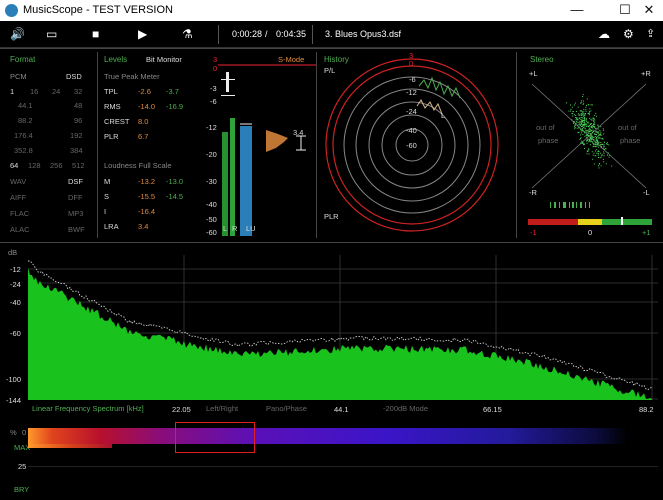 This screenshot has height=500, width=663. What do you see at coordinates (411, 55) in the screenshot?
I see `history-ring-label: 3` at bounding box center [411, 55].